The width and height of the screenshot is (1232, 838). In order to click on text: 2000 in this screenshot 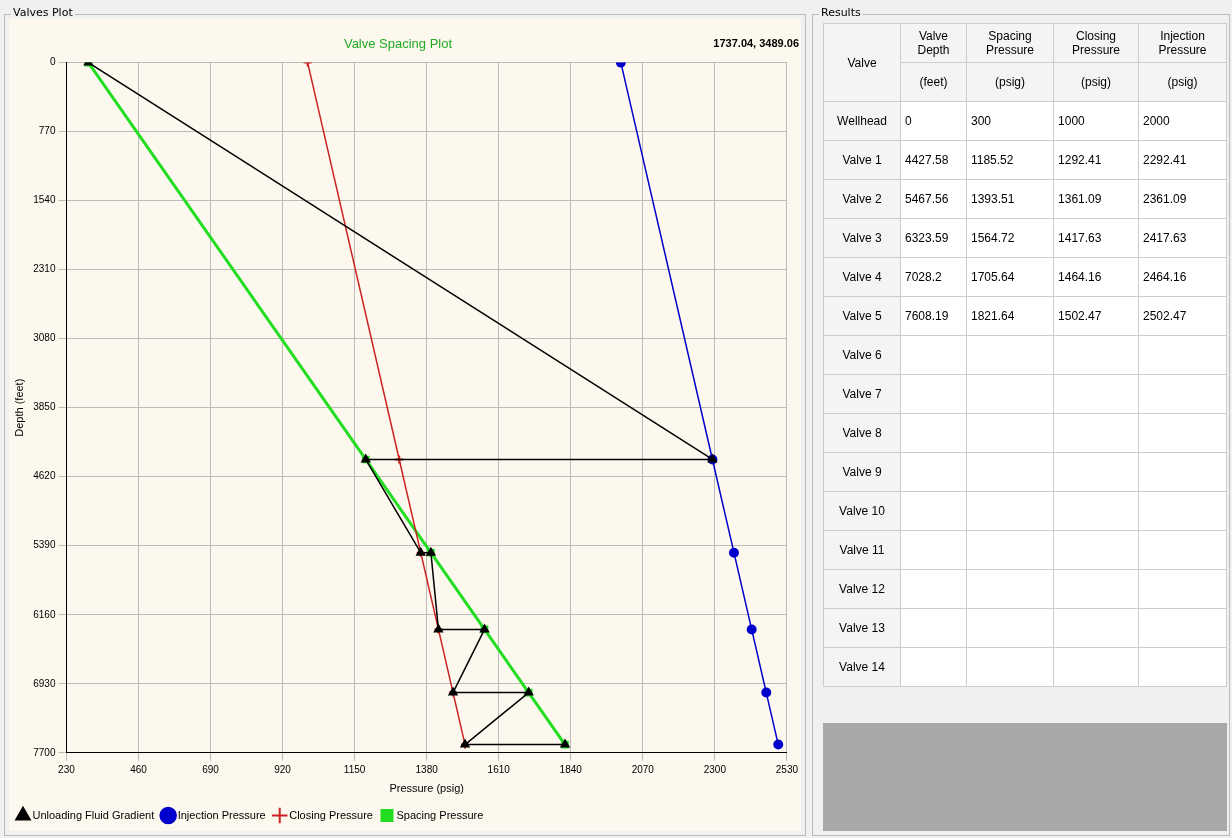, I will do `click(1156, 121)`.